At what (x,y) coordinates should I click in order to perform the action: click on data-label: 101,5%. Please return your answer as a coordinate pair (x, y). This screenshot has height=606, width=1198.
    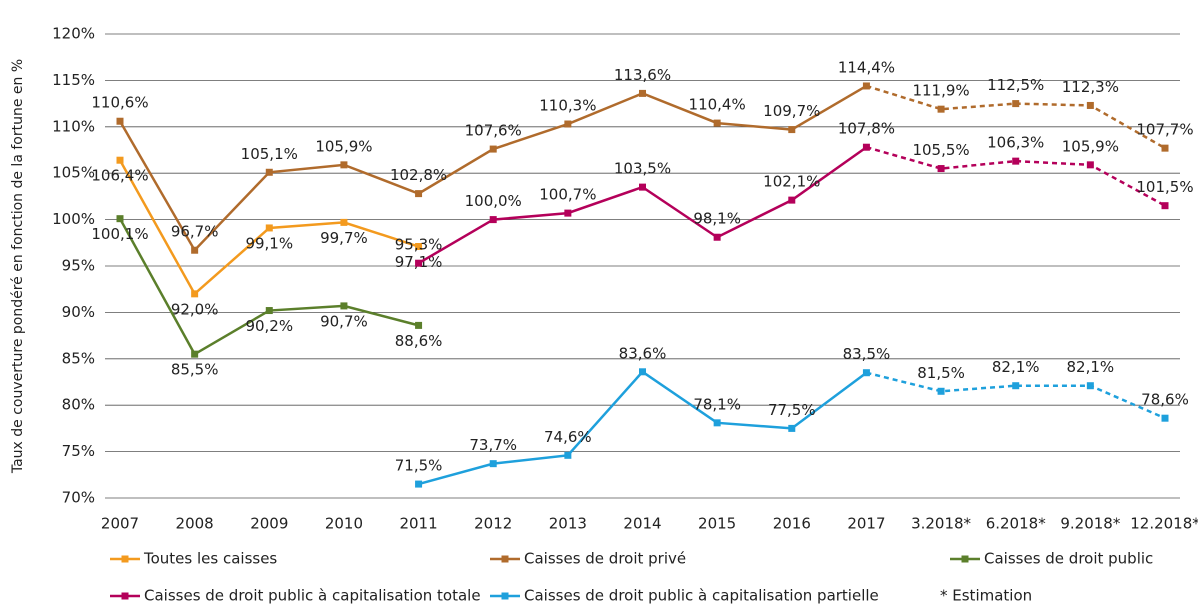
    Looking at the image, I should click on (1164, 187).